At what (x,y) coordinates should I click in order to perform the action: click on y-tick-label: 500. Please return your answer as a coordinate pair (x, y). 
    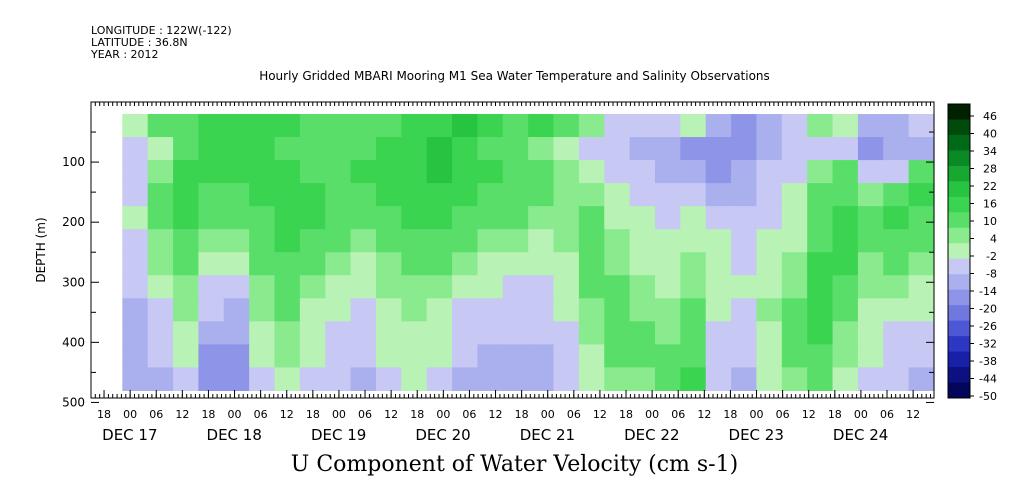
    Looking at the image, I should click on (73, 402).